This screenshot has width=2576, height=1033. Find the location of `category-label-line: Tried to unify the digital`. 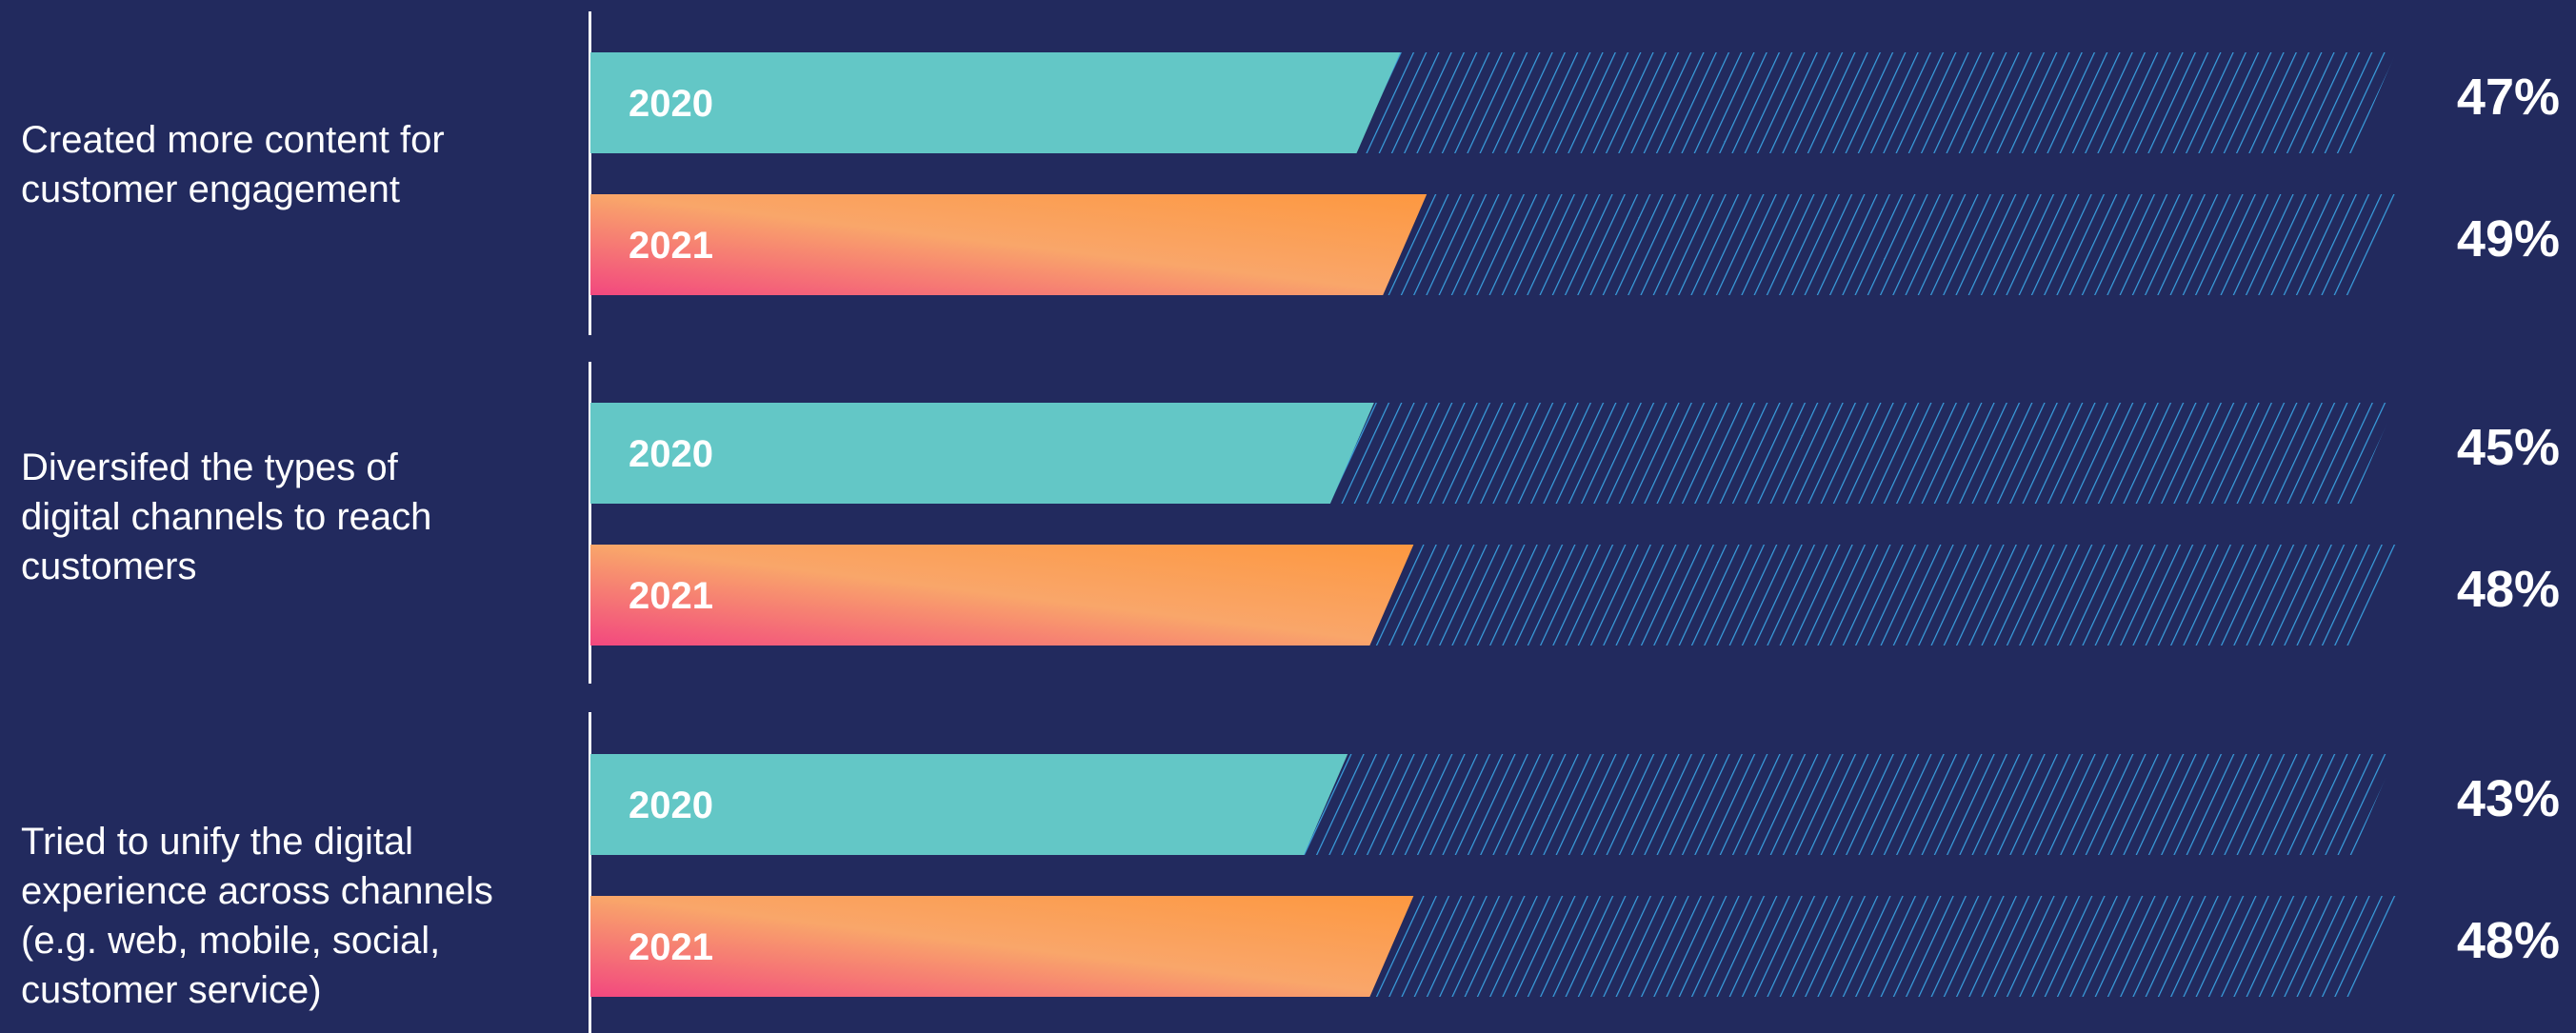

category-label-line: Tried to unify the digital is located at coordinates (217, 842).